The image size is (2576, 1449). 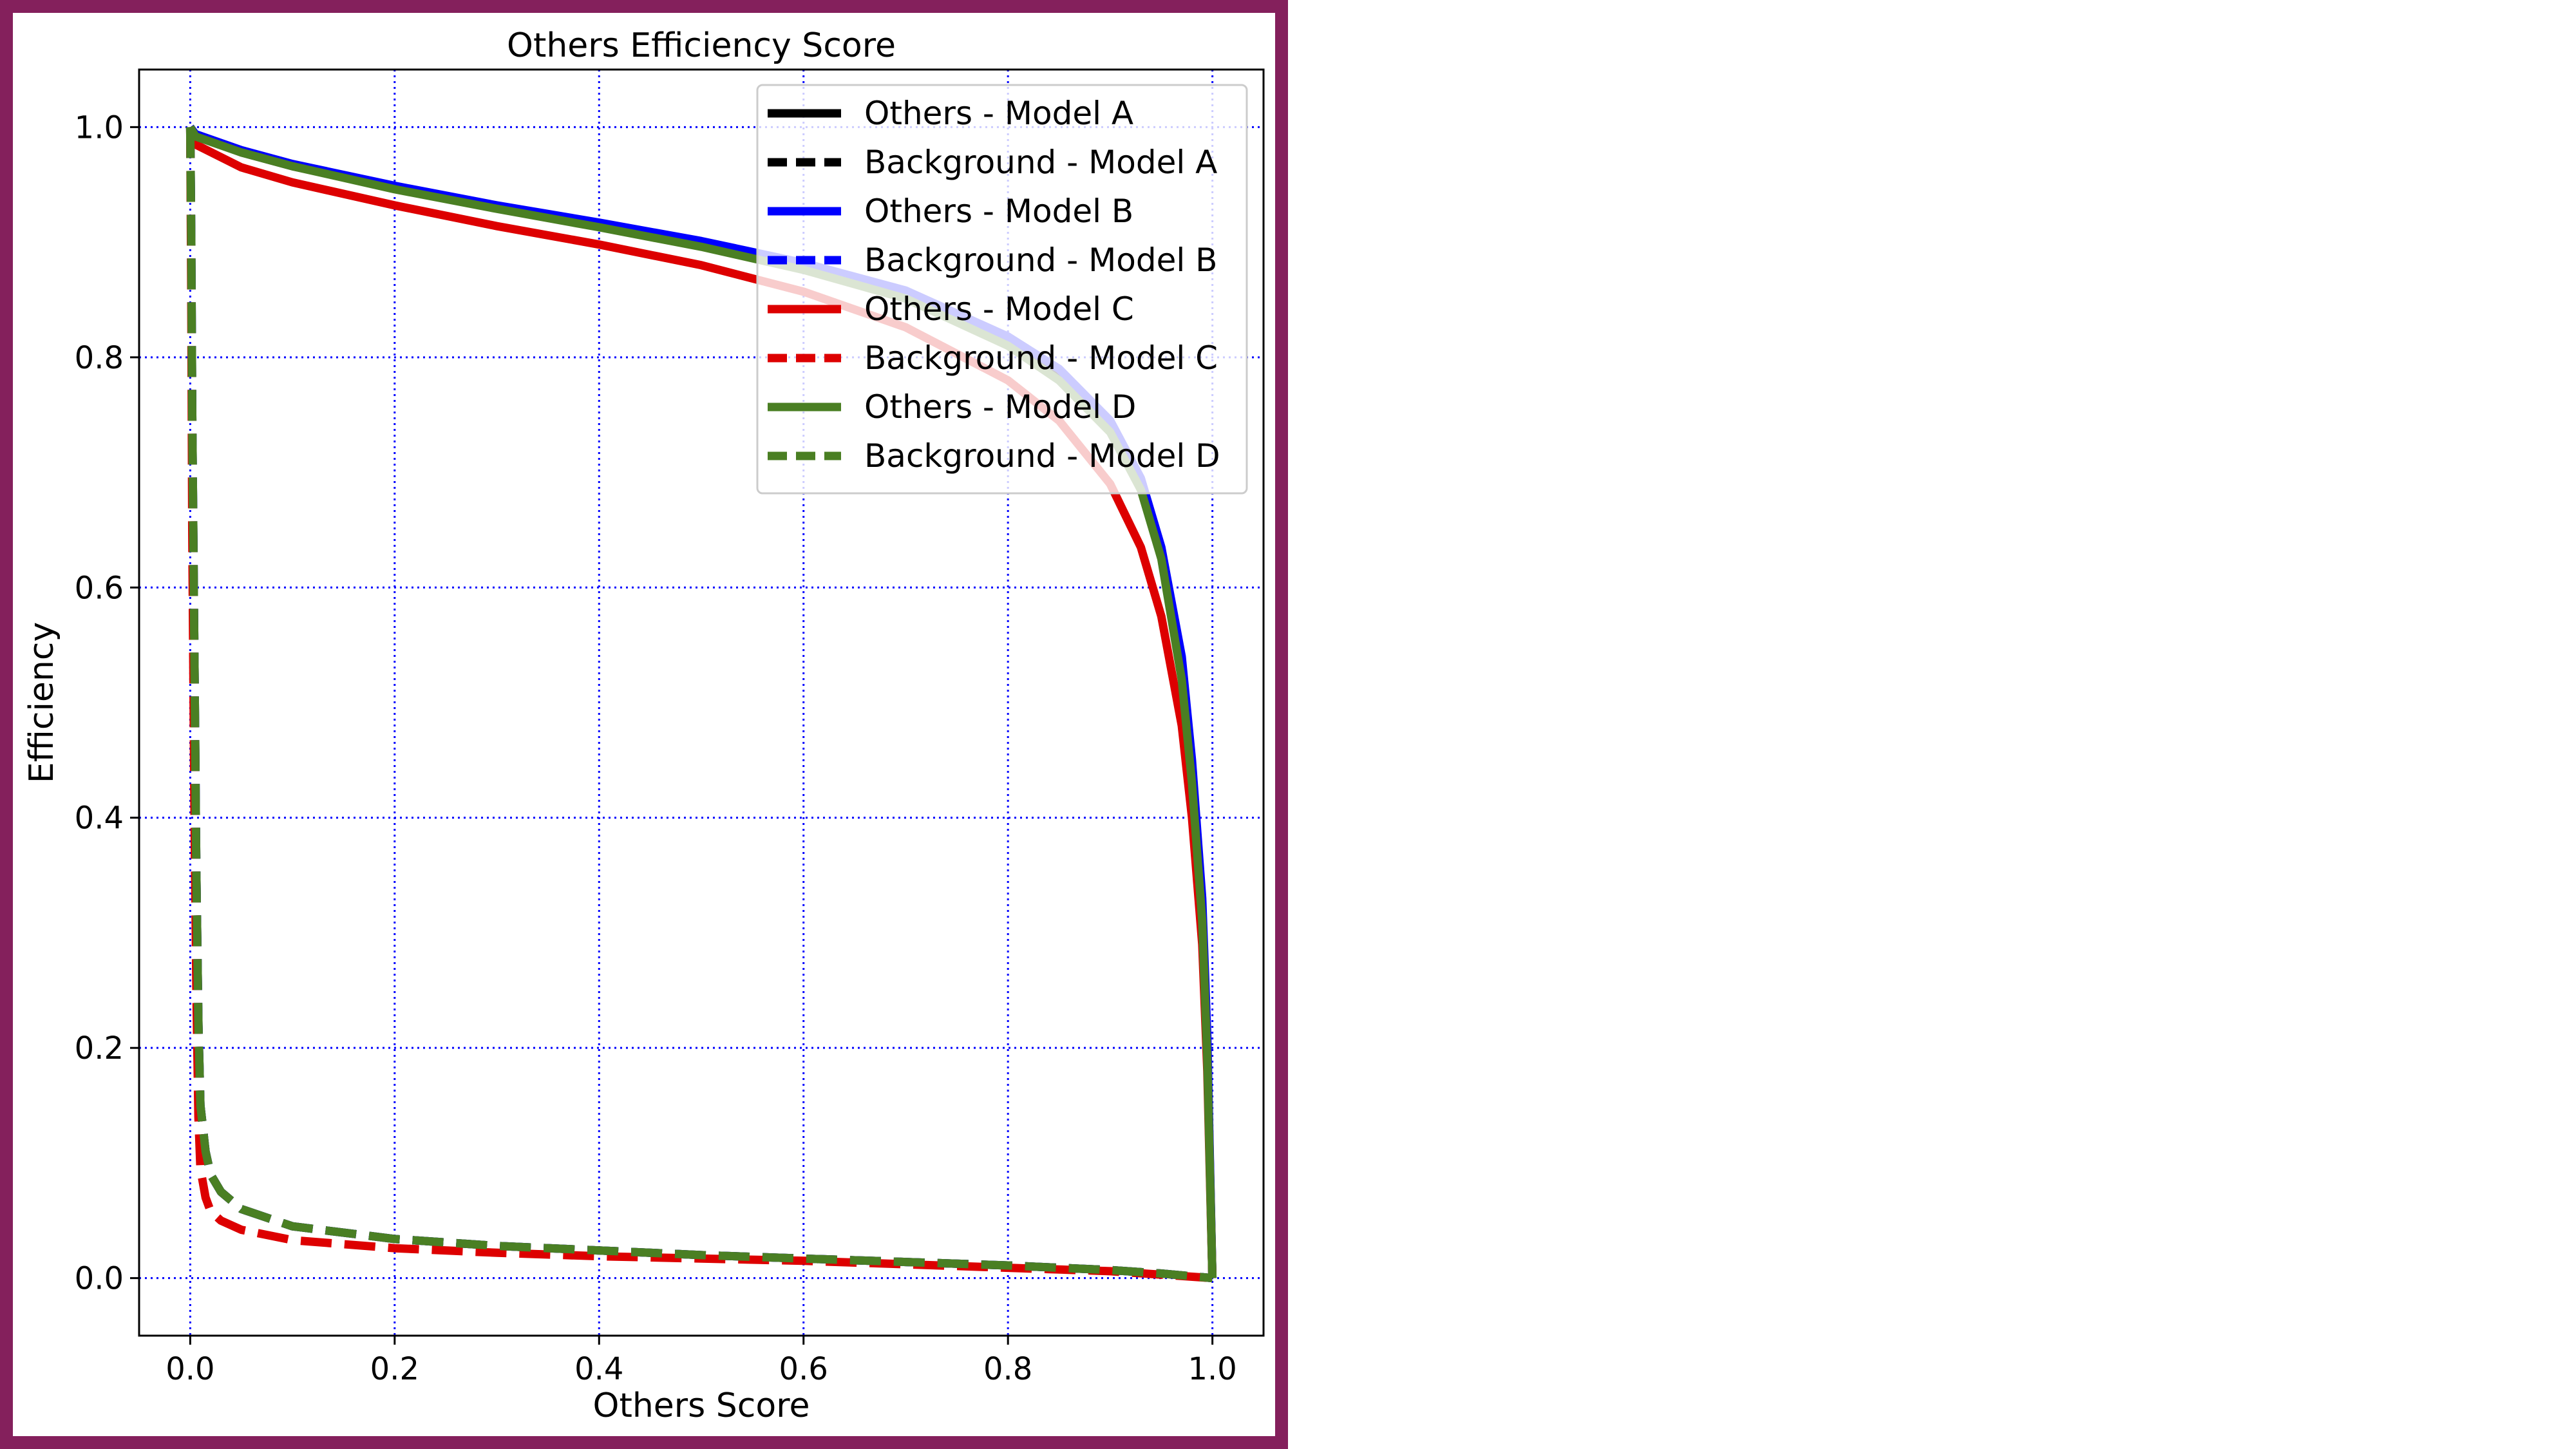 What do you see at coordinates (999, 309) in the screenshot?
I see `legend-label-5: Others - Model C` at bounding box center [999, 309].